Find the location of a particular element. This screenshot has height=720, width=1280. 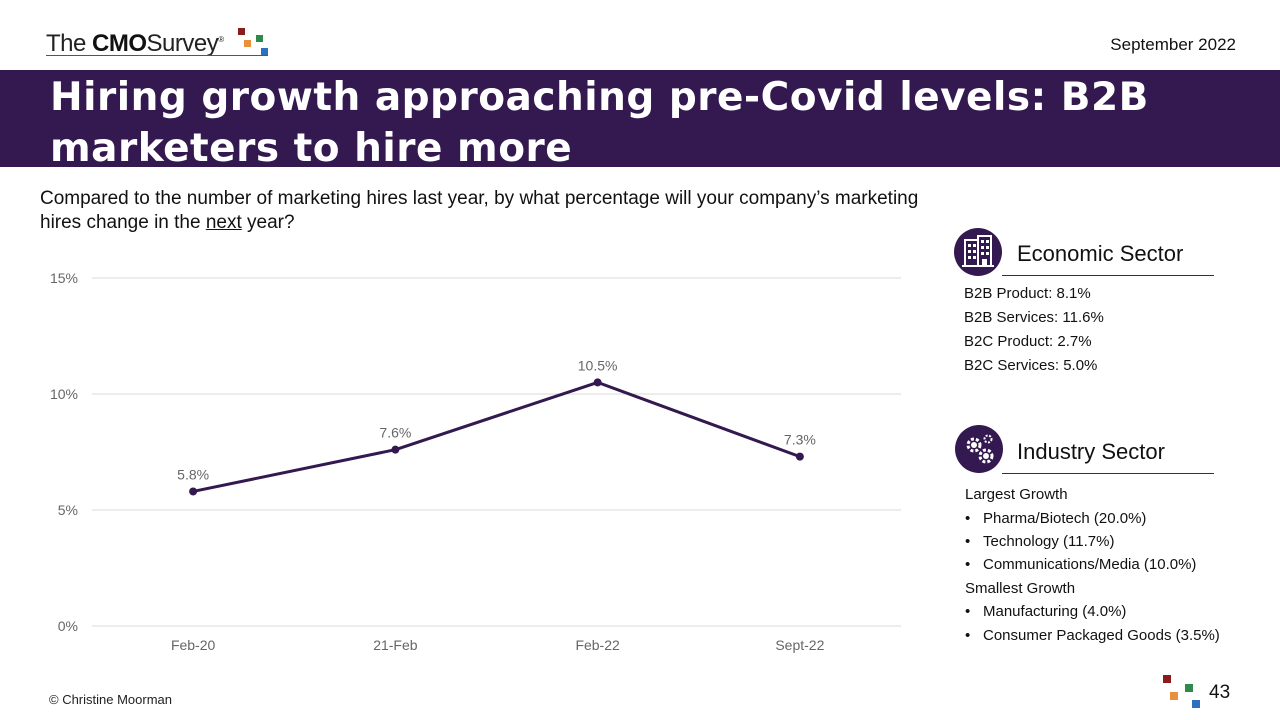

data-label: 7.6% is located at coordinates (395, 433).